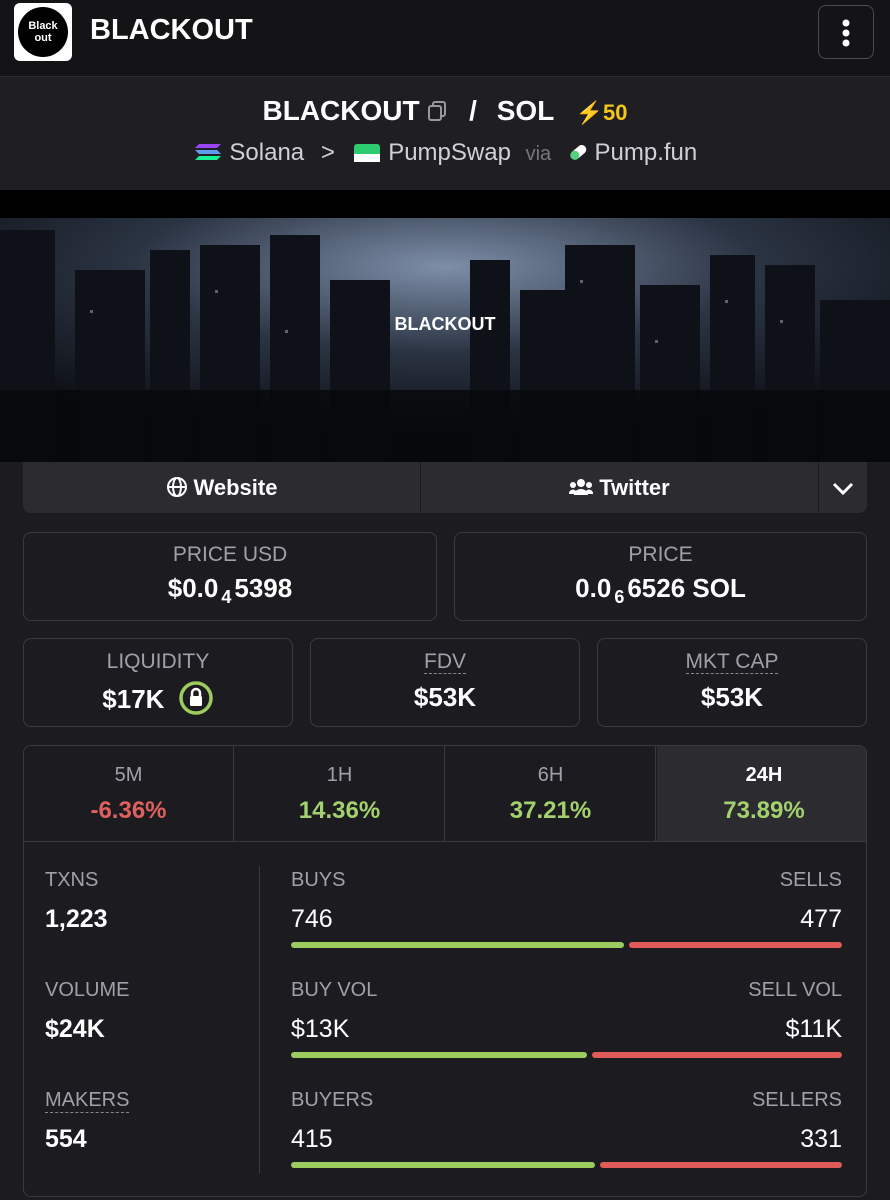 Image resolution: width=890 pixels, height=1200 pixels. I want to click on stat-left-value: 746, so click(312, 919).